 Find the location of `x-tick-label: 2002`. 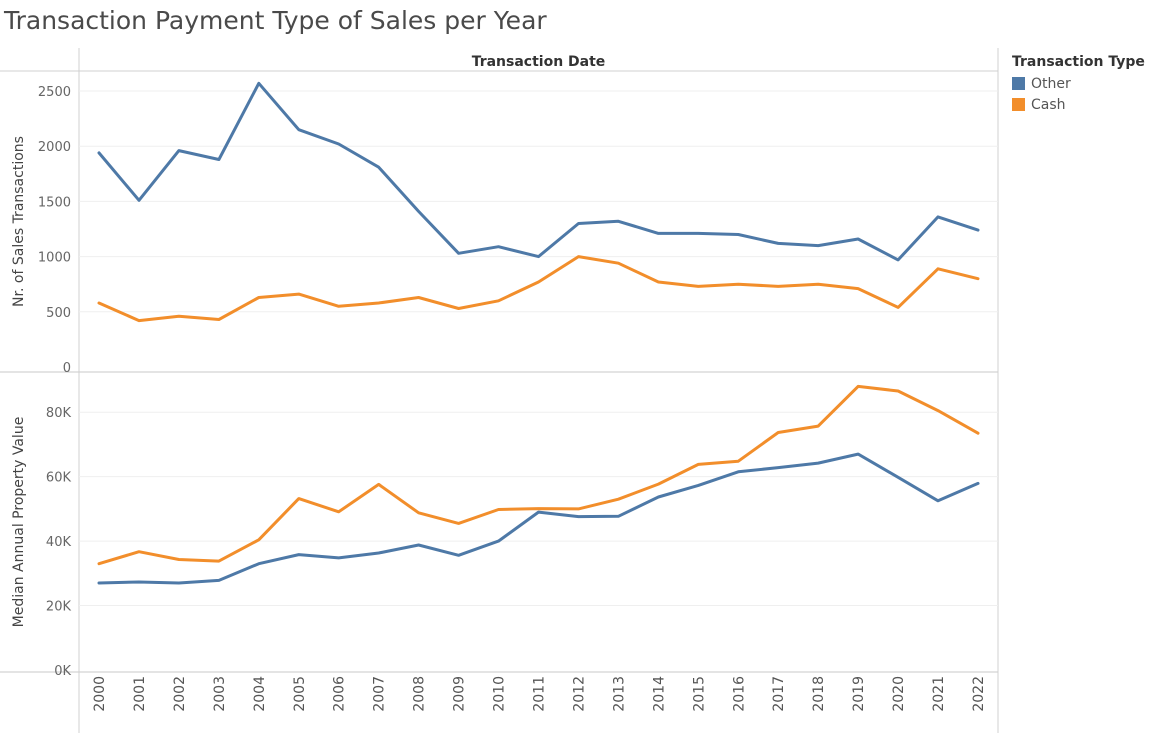

x-tick-label: 2002 is located at coordinates (180, 694).